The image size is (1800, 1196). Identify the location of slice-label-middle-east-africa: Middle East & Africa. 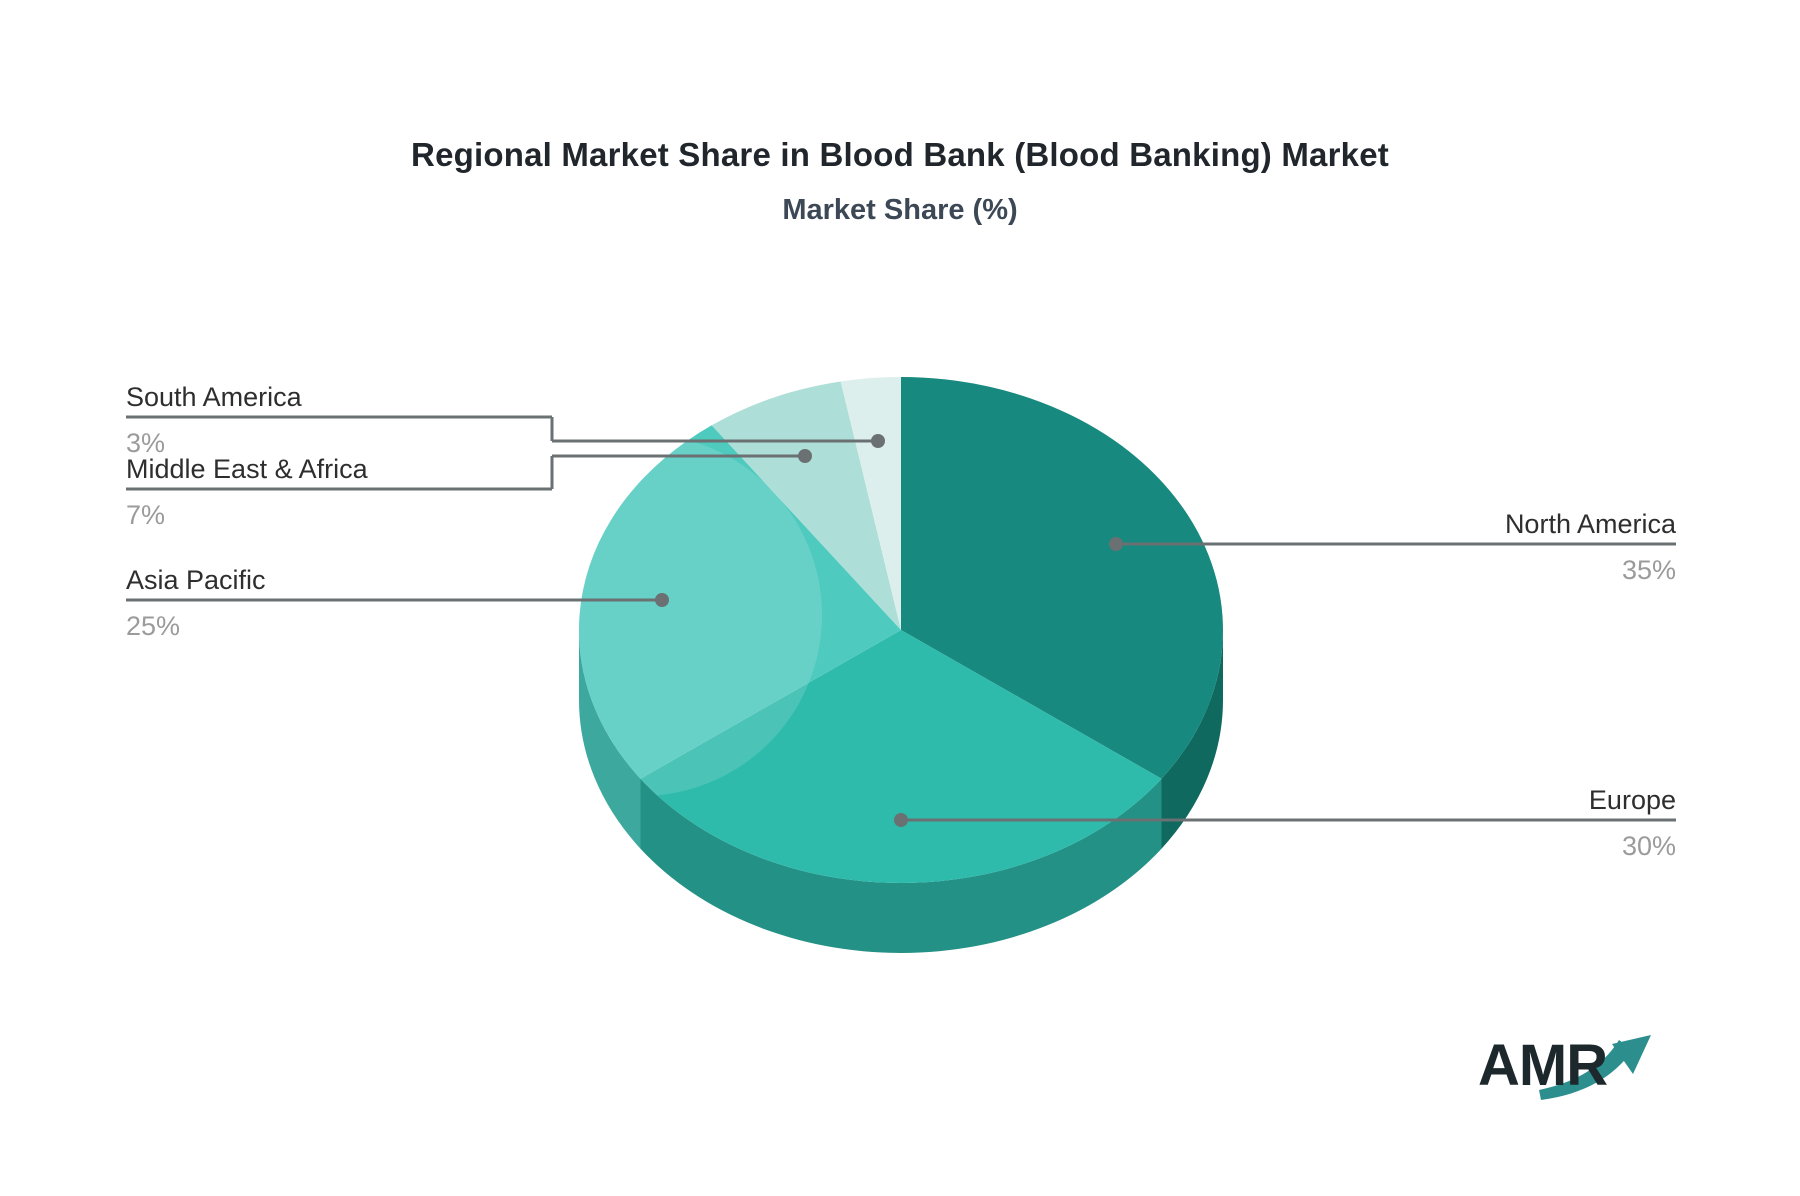
(247, 469).